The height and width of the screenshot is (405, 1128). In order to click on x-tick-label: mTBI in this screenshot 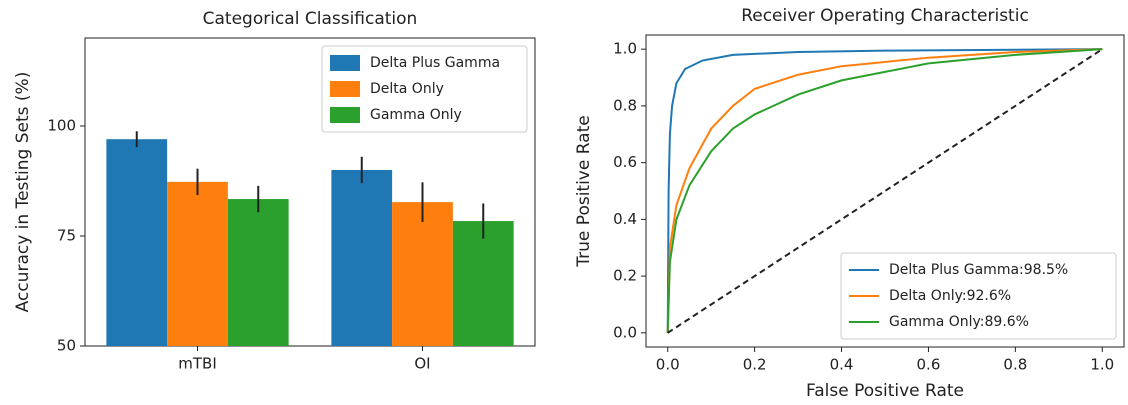, I will do `click(197, 364)`.